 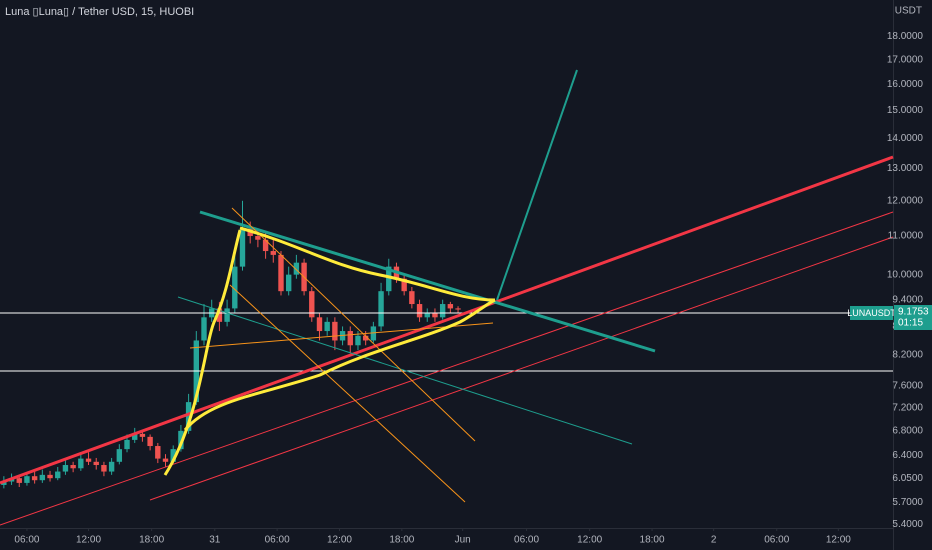 I want to click on y-tick-label: 12.0000, so click(x=905, y=200).